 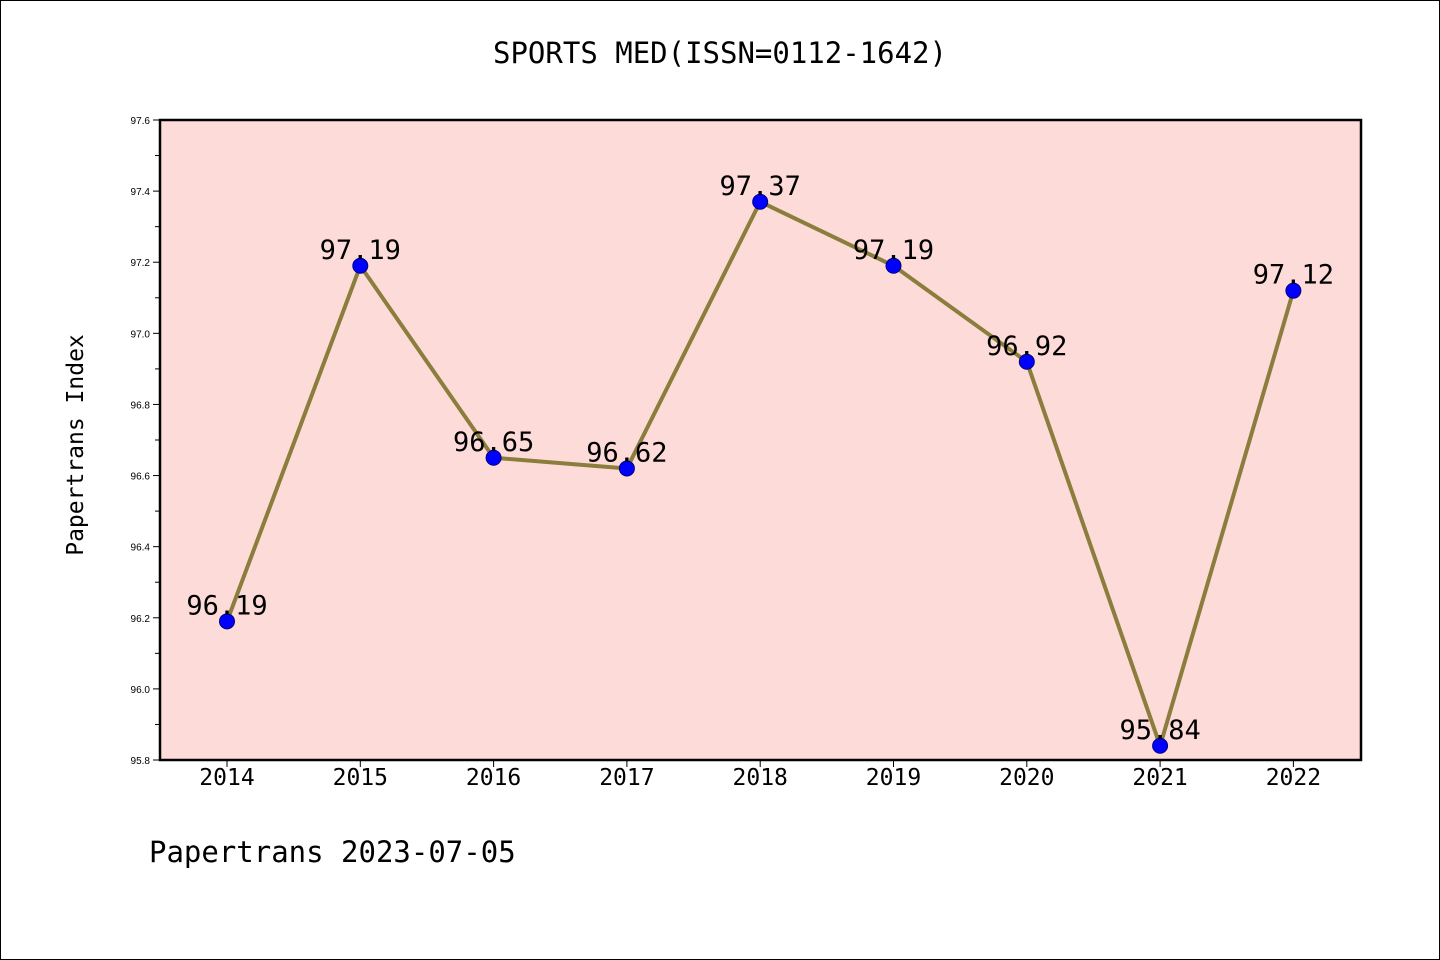 What do you see at coordinates (141, 690) in the screenshot?
I see `y-tick-label: 96.0` at bounding box center [141, 690].